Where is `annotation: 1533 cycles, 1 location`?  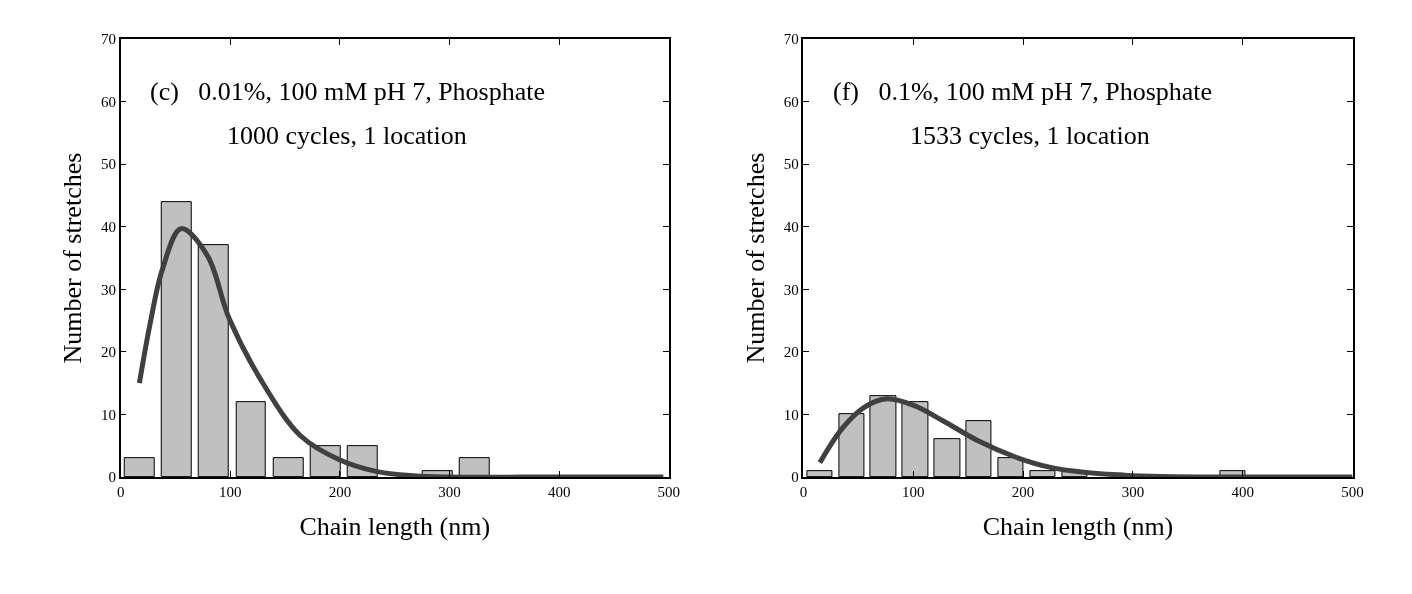 annotation: 1533 cycles, 1 location is located at coordinates (1030, 135).